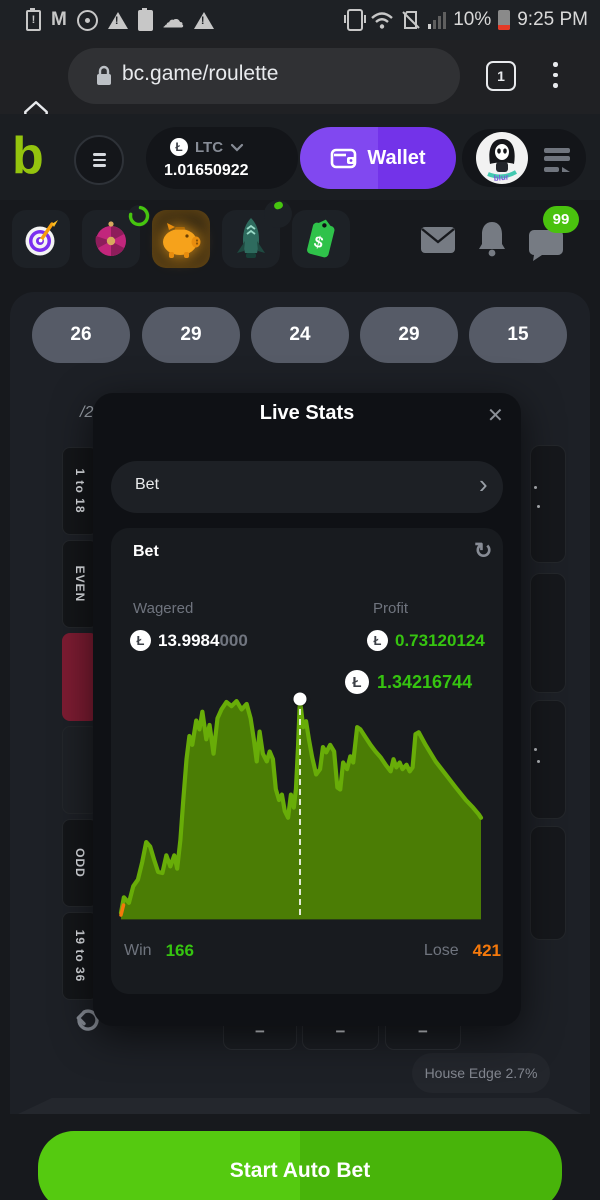 This screenshot has height=1200, width=600. I want to click on balance-value: 1.01650922, so click(206, 170).